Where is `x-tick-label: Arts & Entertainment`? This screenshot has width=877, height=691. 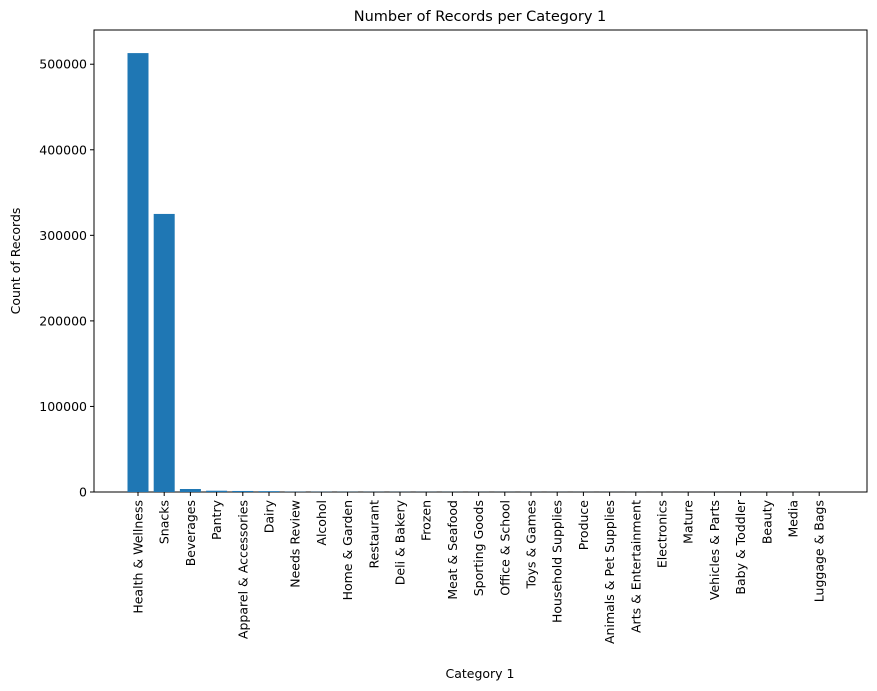 x-tick-label: Arts & Entertainment is located at coordinates (635, 566).